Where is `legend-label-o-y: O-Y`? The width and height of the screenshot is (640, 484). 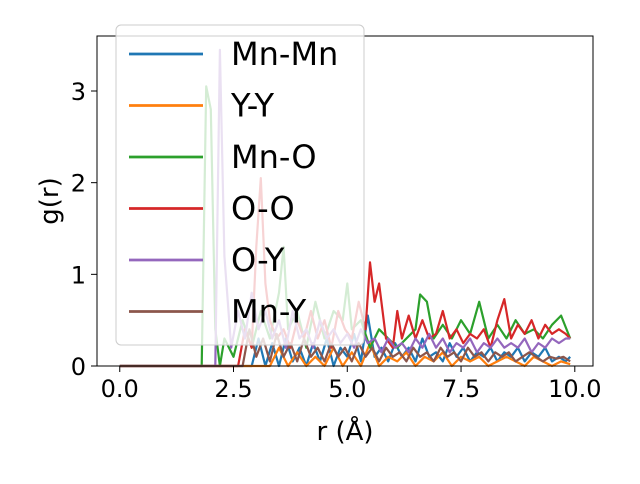 legend-label-o-y: O-Y is located at coordinates (258, 260).